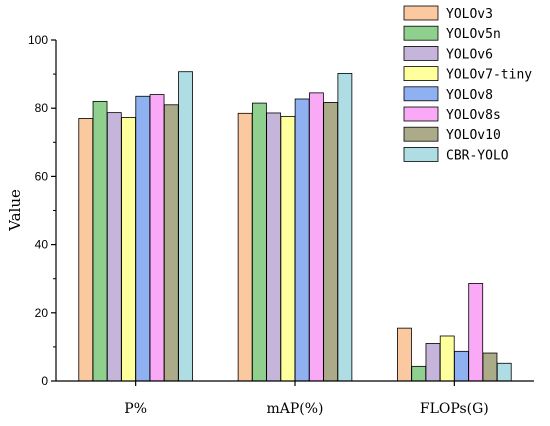 The height and width of the screenshot is (426, 550). I want to click on y-tick-label: 80, so click(42, 108).